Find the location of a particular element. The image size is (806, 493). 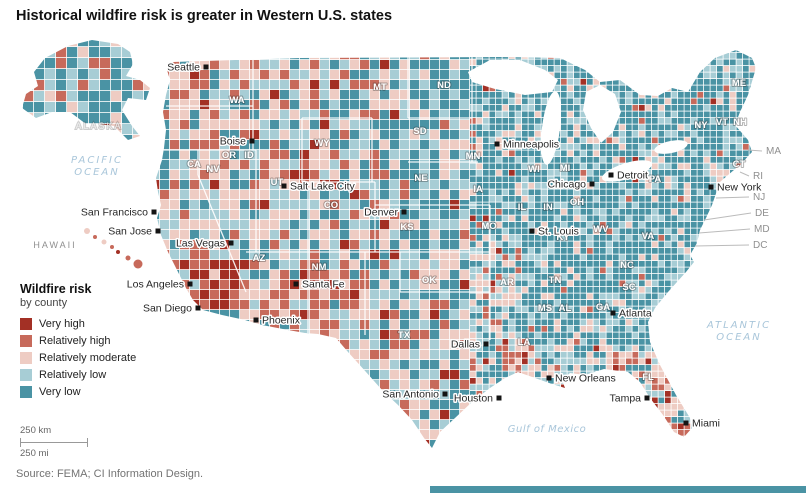

legend-item: Very high is located at coordinates (78, 324).